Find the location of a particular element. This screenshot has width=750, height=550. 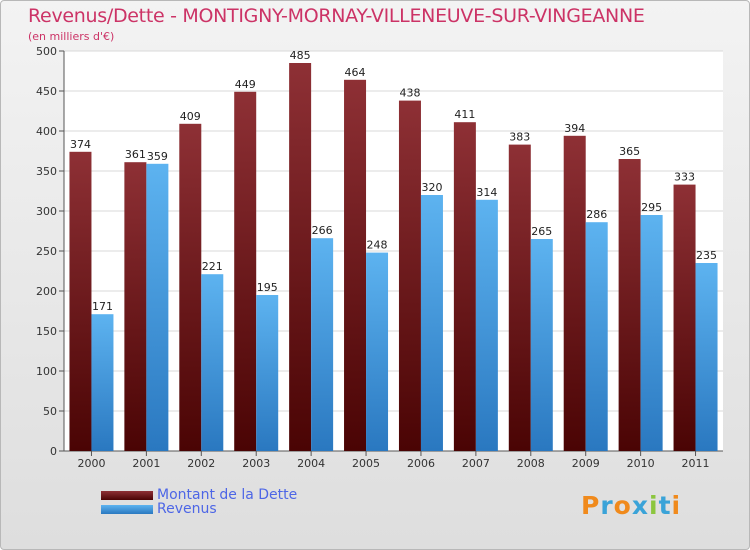

x-tick-label: 2002 is located at coordinates (201, 463).